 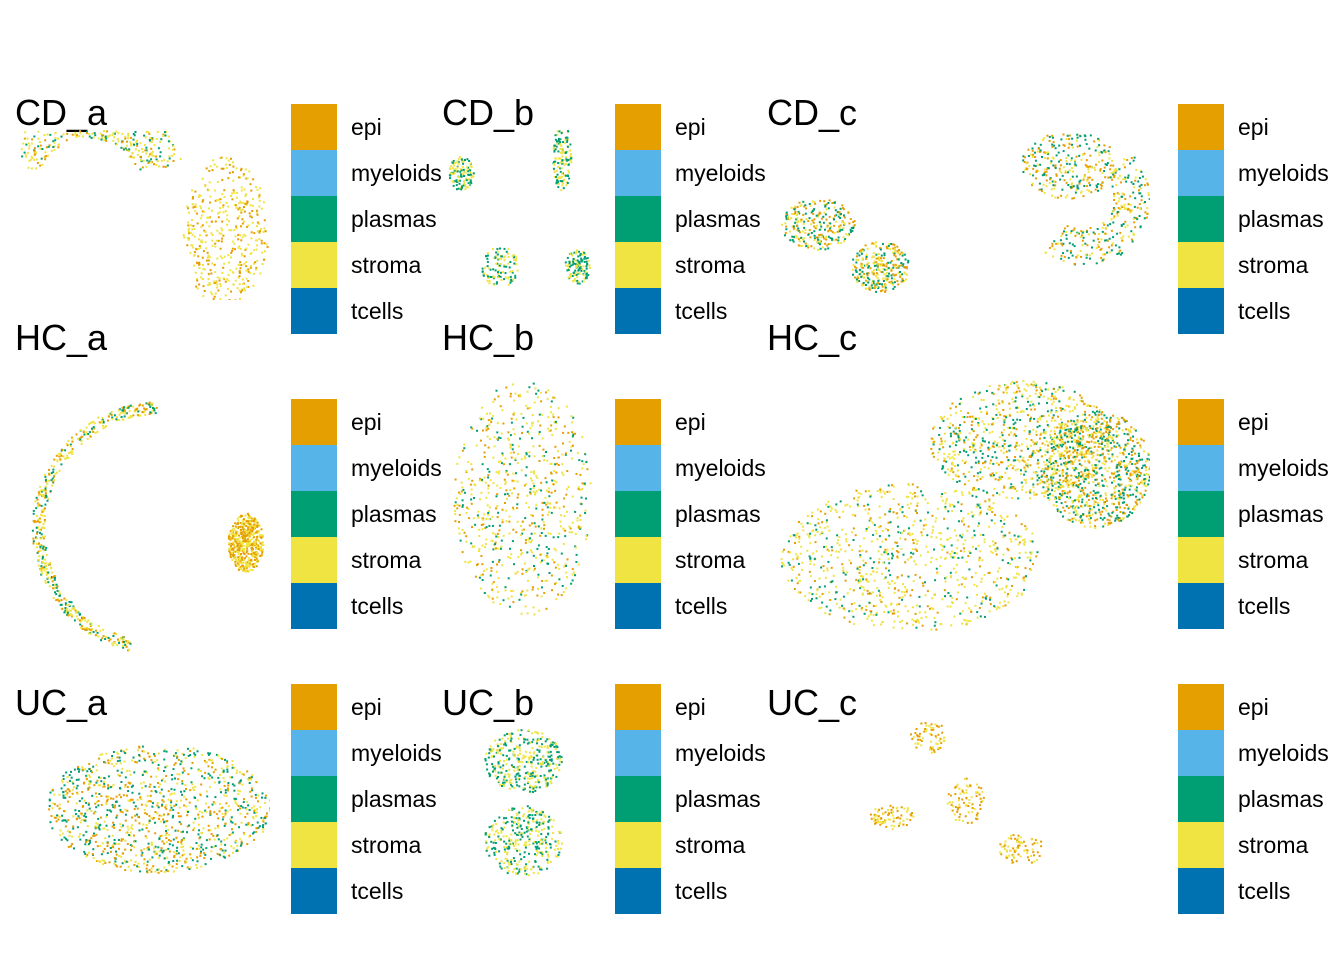 I want to click on tissue-scatter, so click(x=145, y=512).